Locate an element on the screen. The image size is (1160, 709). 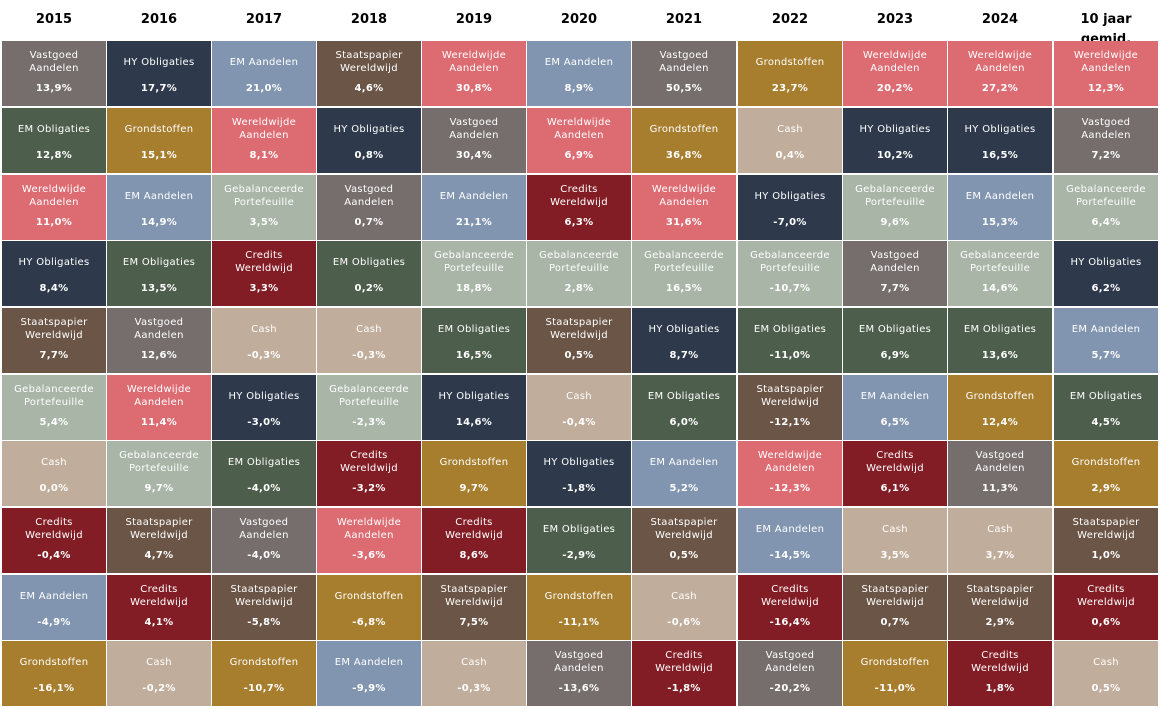
table-cell: Grondstoffen -10,7% is located at coordinates (264, 673).